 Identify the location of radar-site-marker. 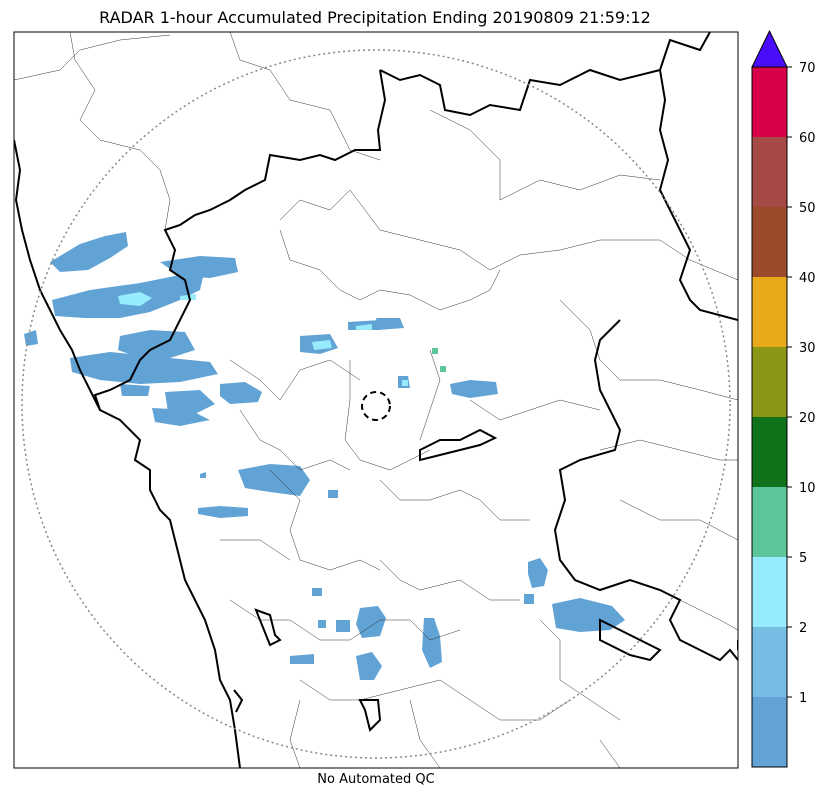
(376, 406).